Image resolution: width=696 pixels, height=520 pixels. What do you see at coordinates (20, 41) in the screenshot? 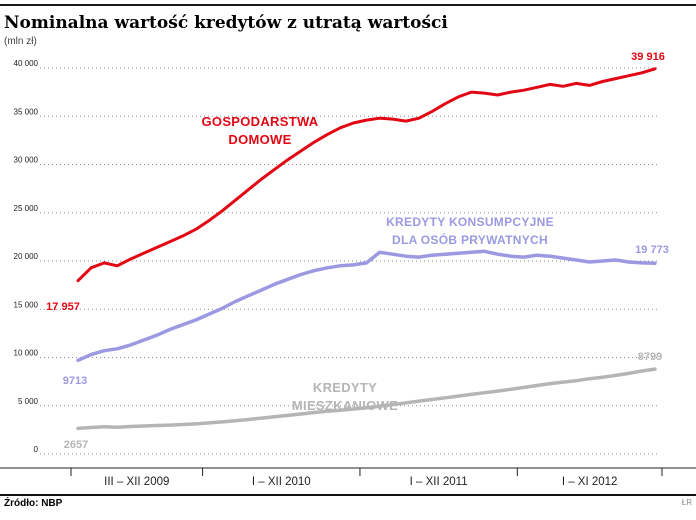
I see `axis-unit-label: (mln zł)` at bounding box center [20, 41].